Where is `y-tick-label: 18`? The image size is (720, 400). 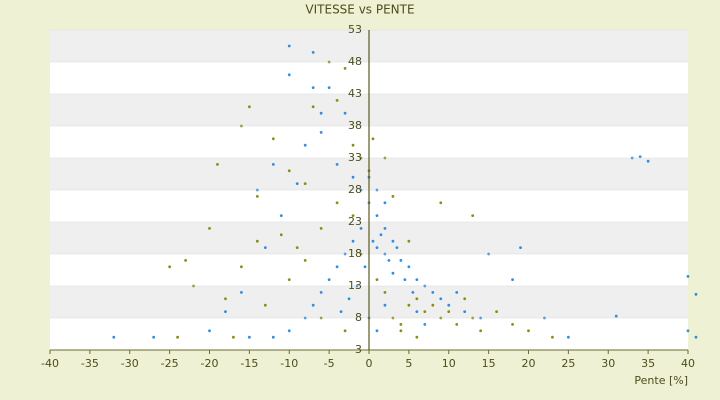
y-tick-label: 18 is located at coordinates (355, 253).